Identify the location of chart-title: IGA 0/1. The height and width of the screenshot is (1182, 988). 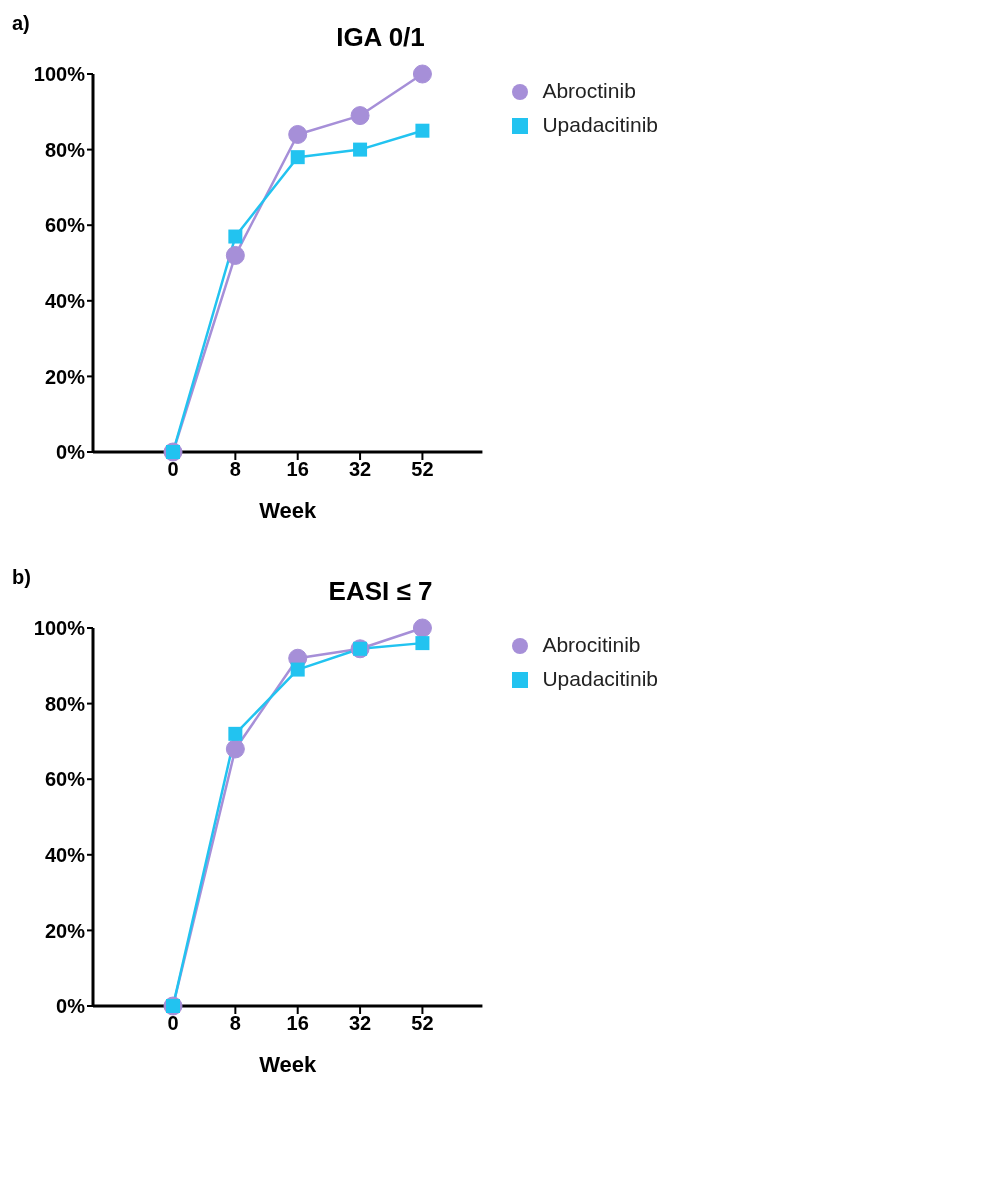
(380, 37).